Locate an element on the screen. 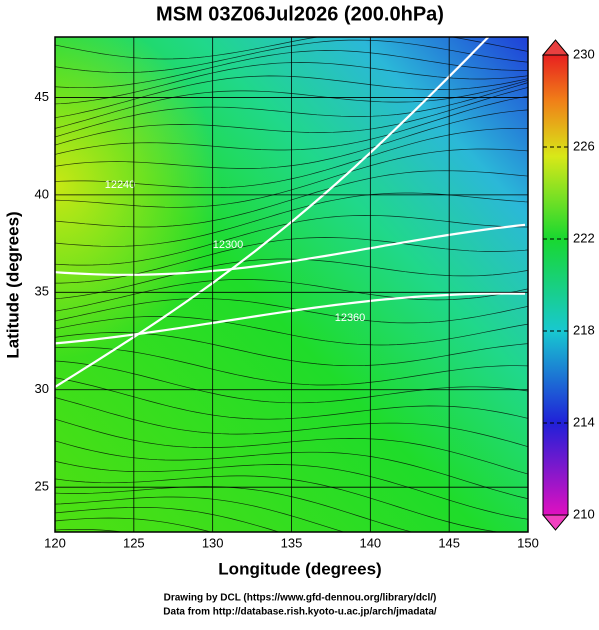 The height and width of the screenshot is (630, 599). colorbar-tick-label: 226 is located at coordinates (584, 145).